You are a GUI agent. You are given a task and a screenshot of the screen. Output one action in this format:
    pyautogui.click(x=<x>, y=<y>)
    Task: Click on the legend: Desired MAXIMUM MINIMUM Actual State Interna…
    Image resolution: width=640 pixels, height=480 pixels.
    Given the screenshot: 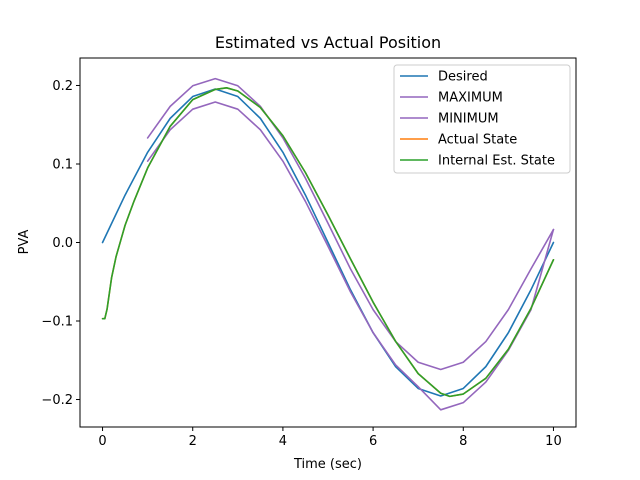 What is the action you would take?
    pyautogui.click(x=482, y=119)
    